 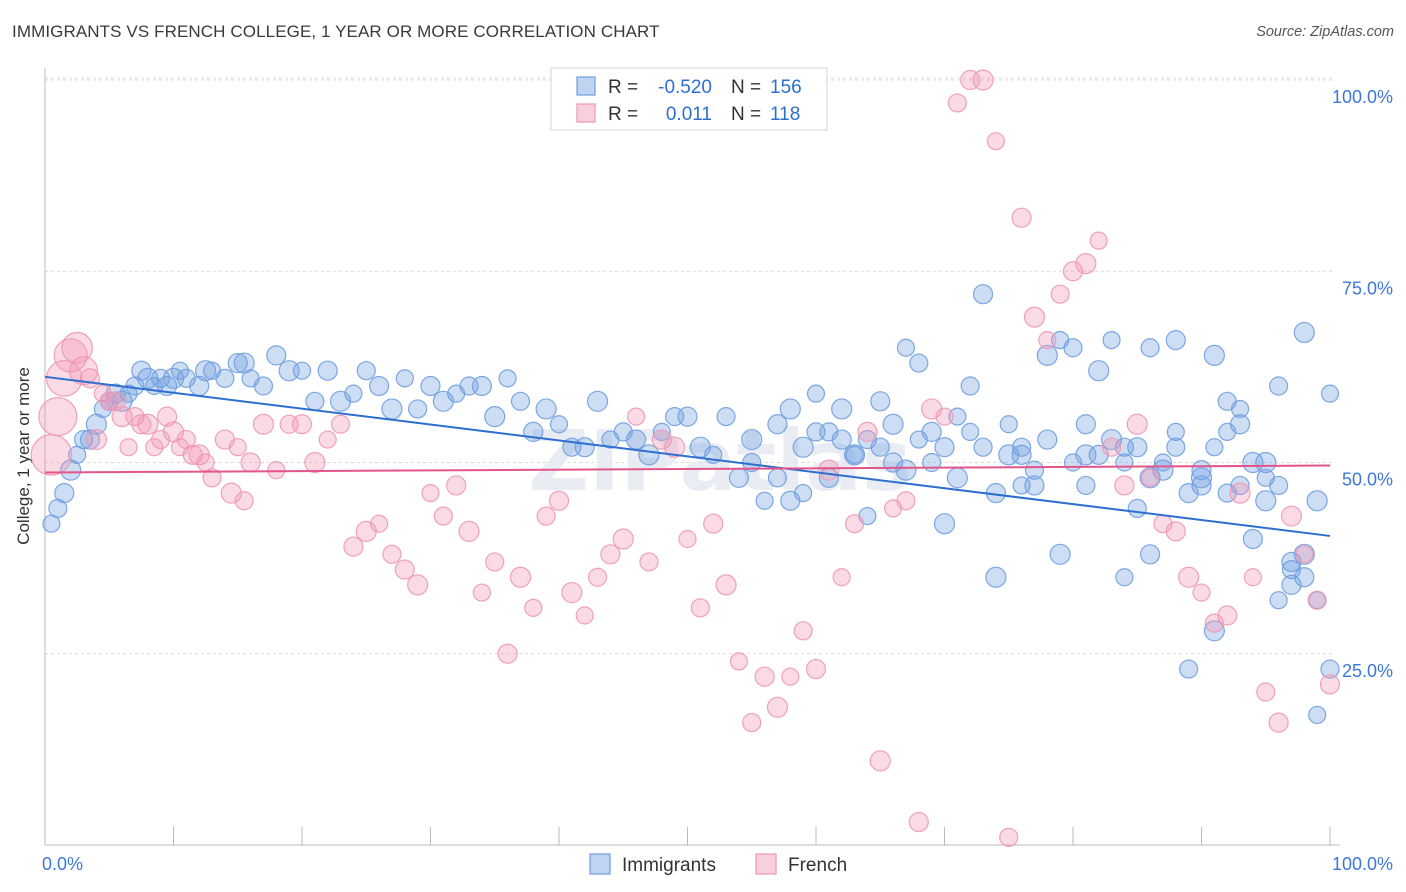 I want to click on legend-r-value: -0.520, so click(x=685, y=87).